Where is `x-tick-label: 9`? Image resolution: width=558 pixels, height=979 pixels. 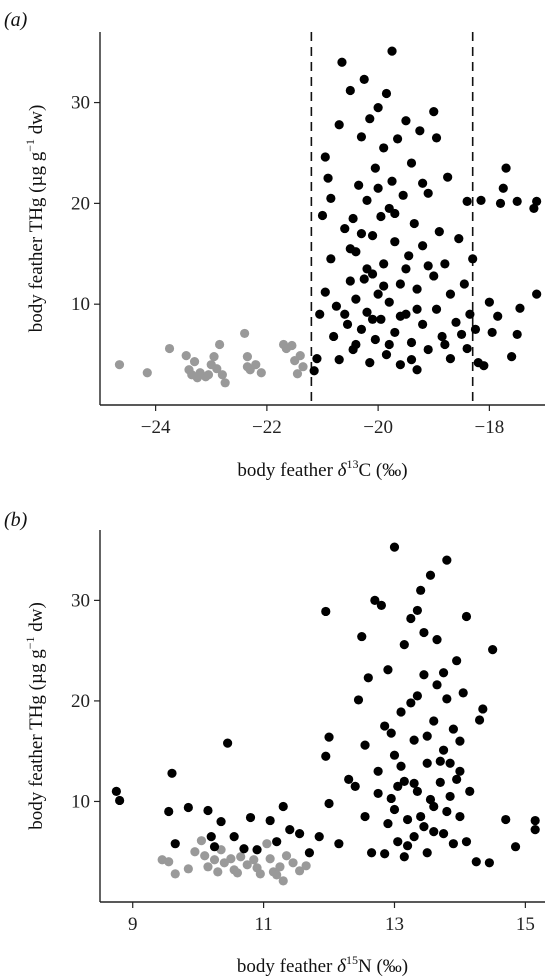
x-tick-label: 9 is located at coordinates (133, 924).